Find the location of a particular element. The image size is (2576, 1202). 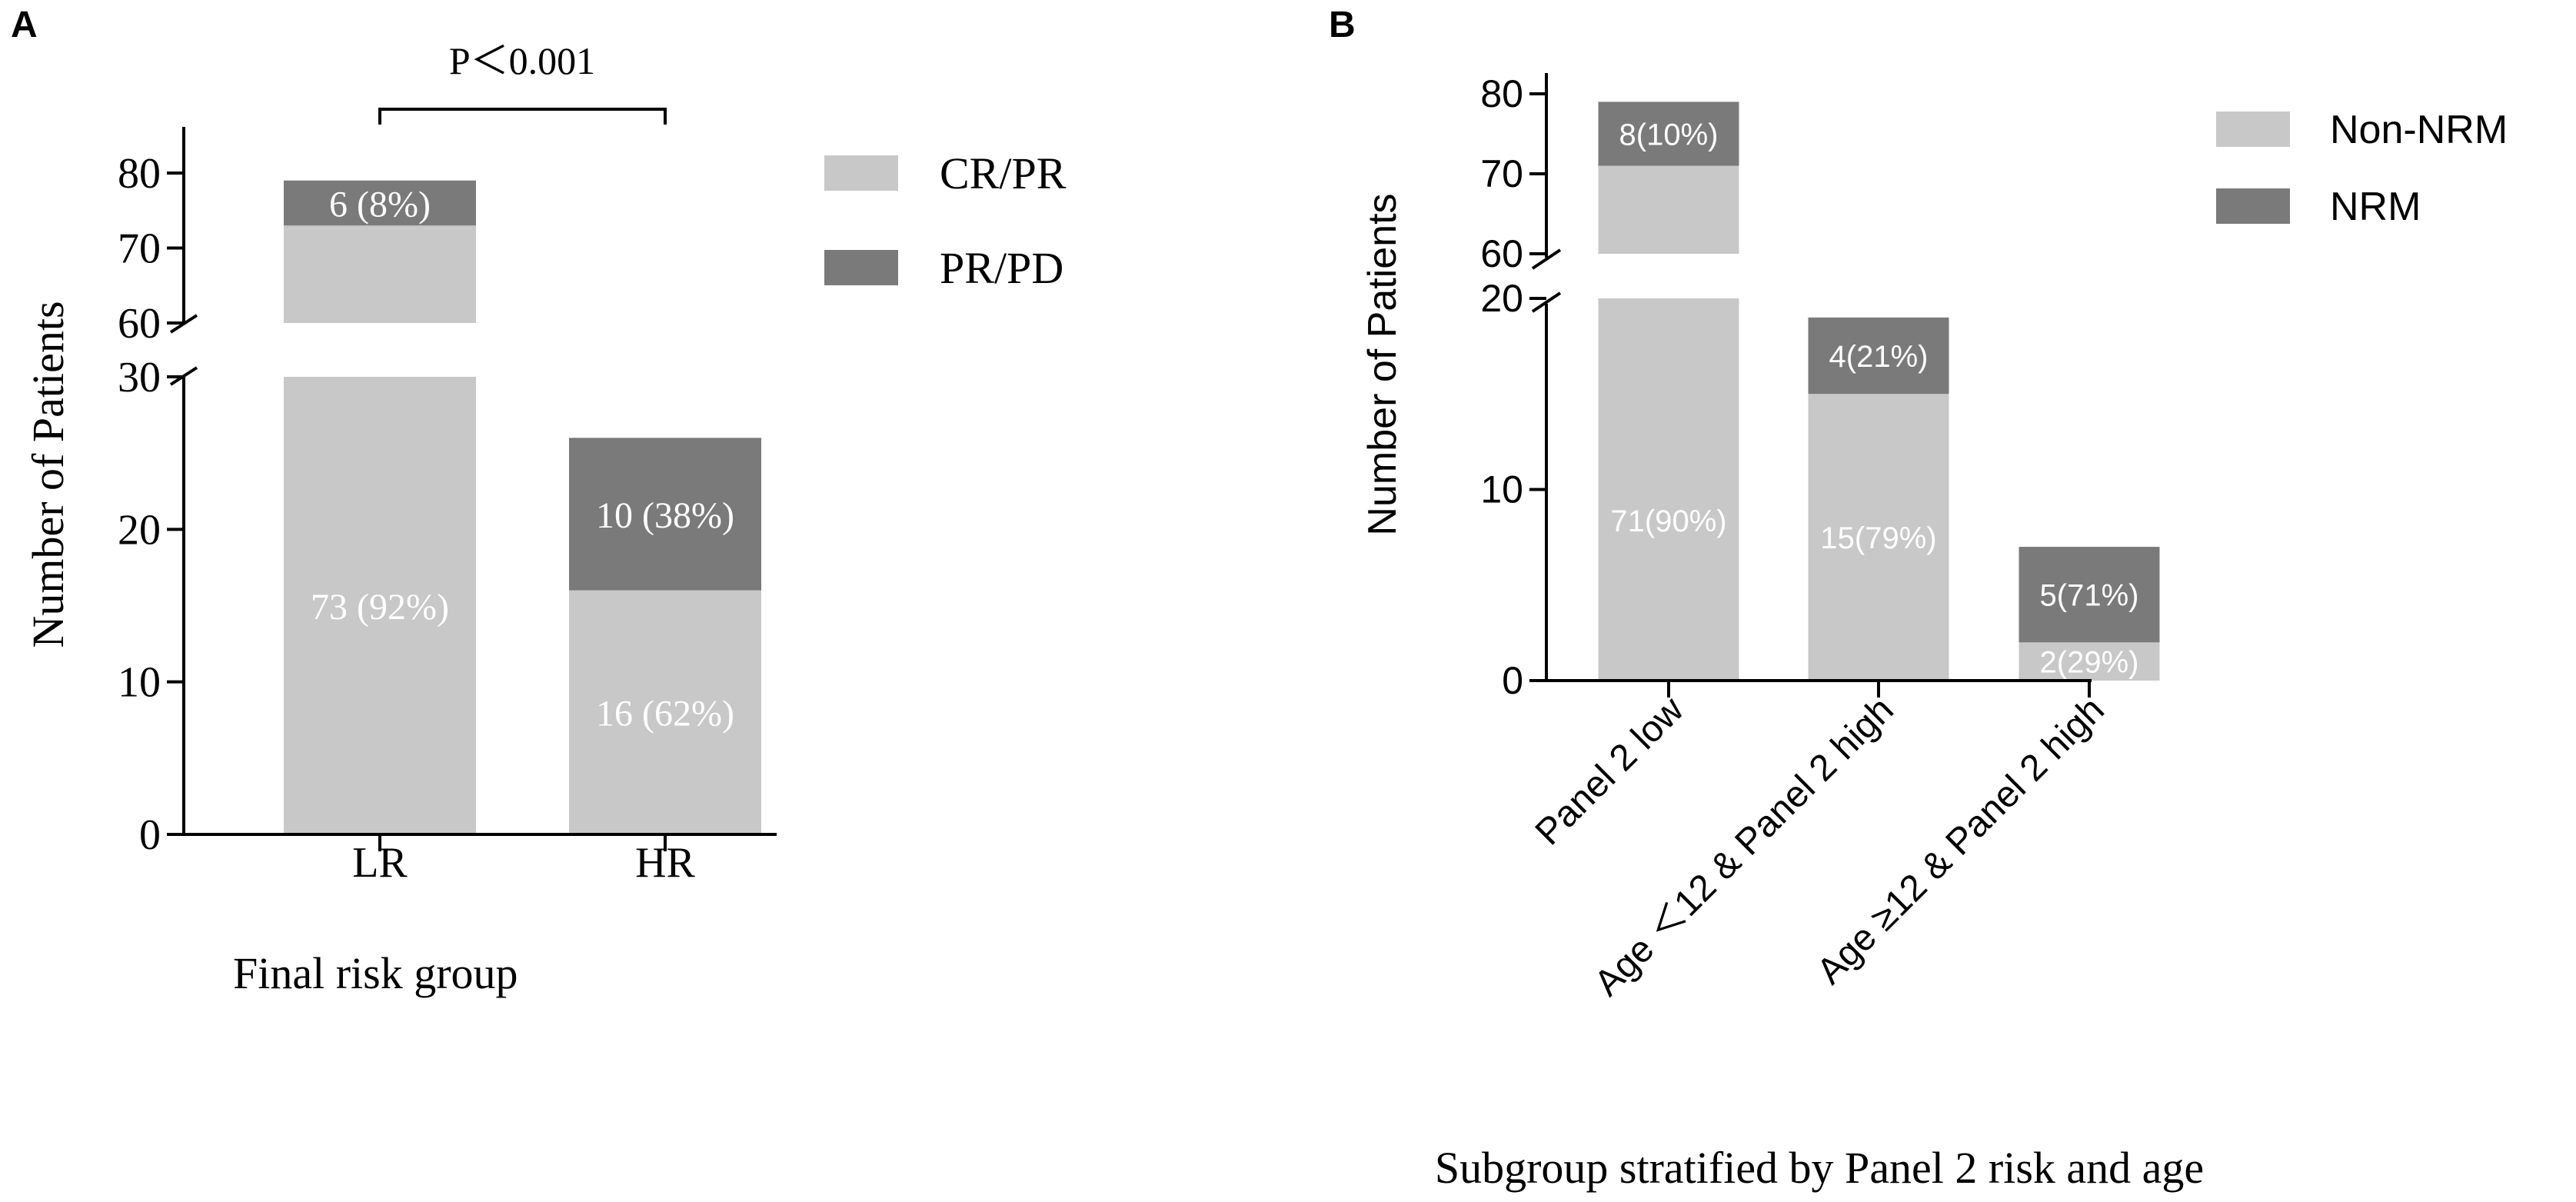

panel-b-legend: Non-NRM NRM is located at coordinates (2362, 168).